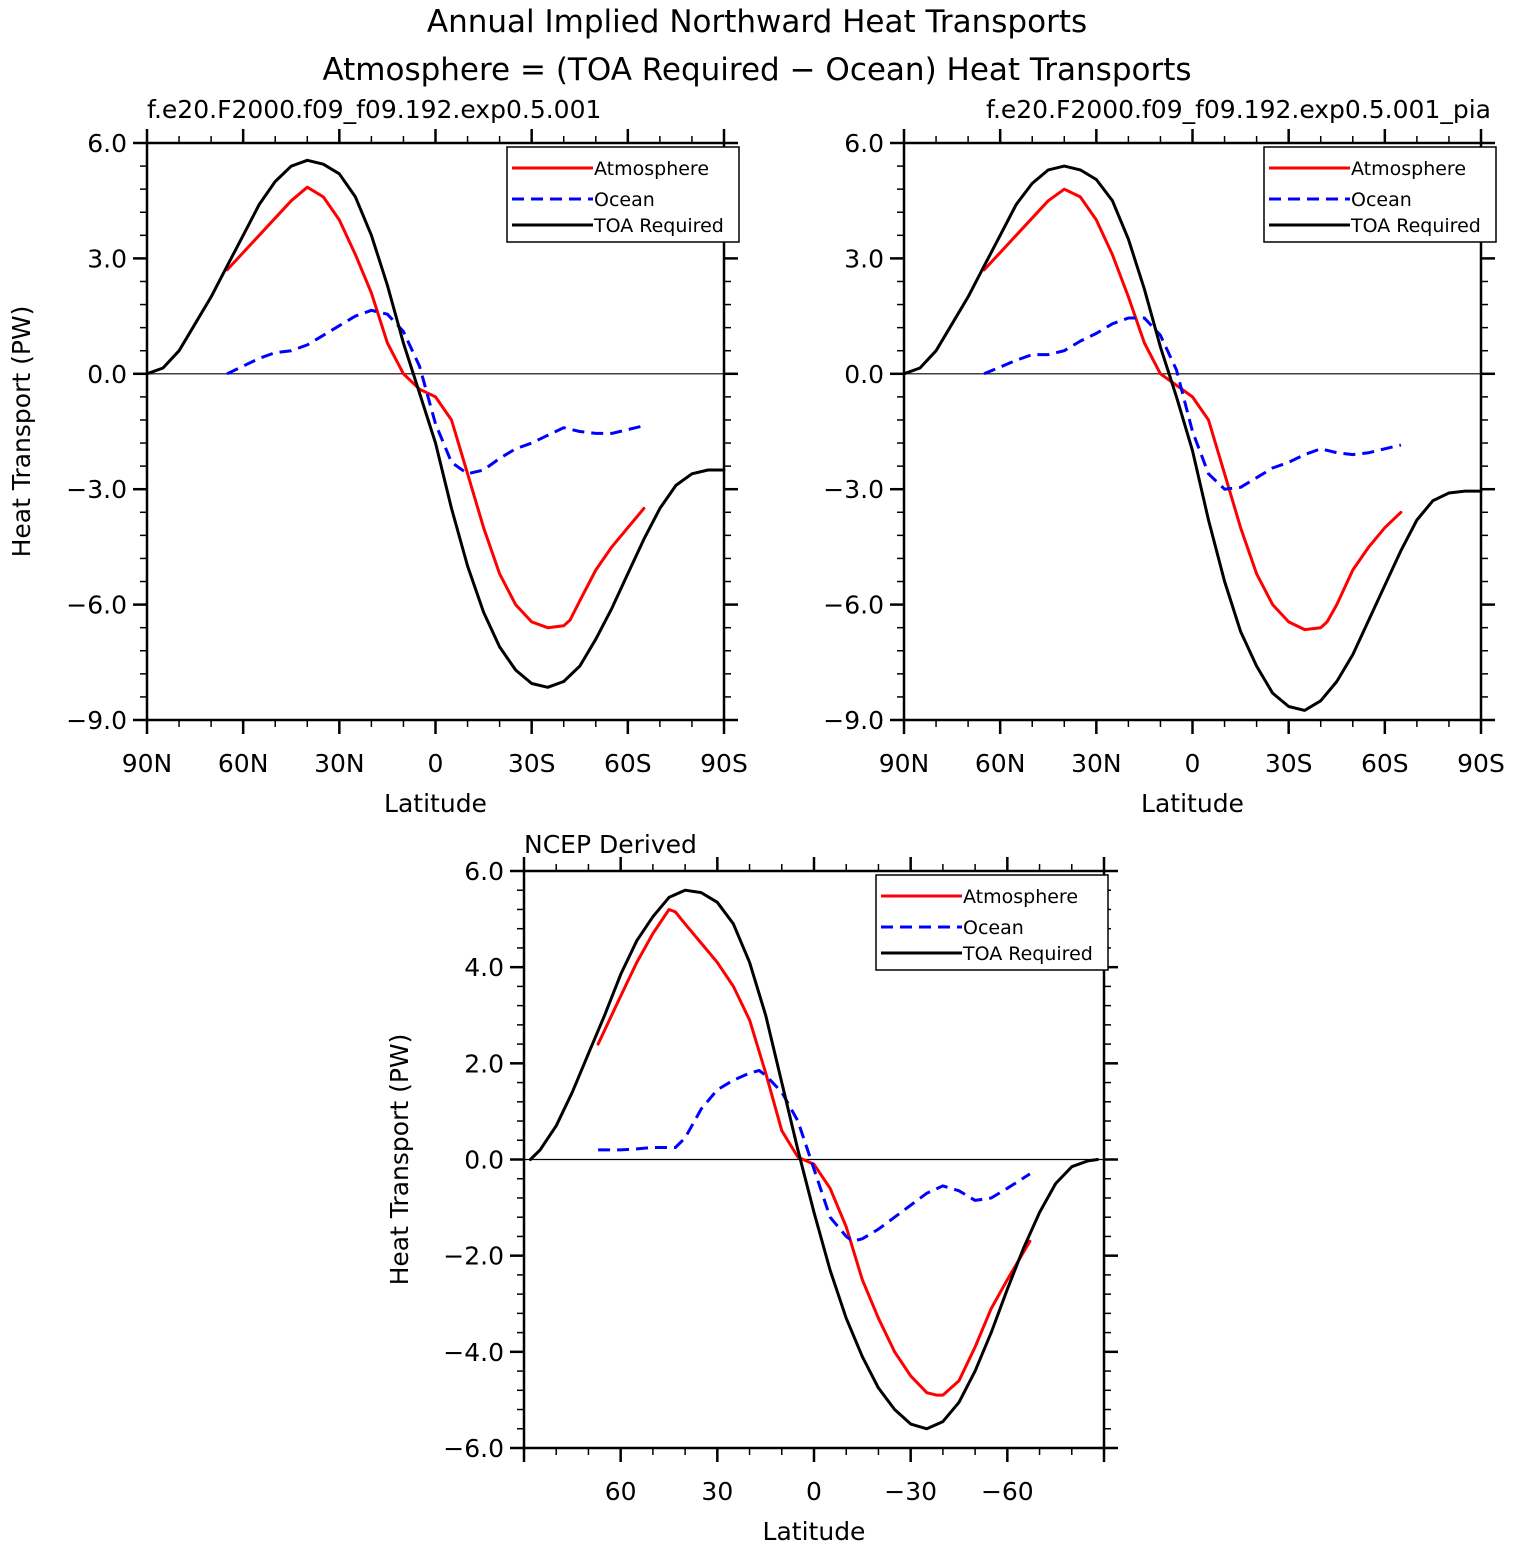 The image size is (1513, 1546). Describe the element at coordinates (621, 1491) in the screenshot. I see `x-tick-label: 60` at that location.